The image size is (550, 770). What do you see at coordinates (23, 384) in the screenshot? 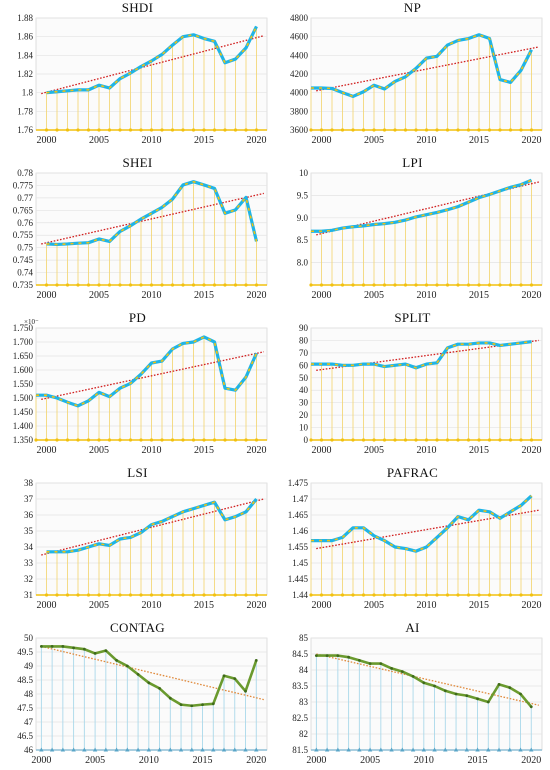
I see `y-tick-label: 1.550` at bounding box center [23, 384].